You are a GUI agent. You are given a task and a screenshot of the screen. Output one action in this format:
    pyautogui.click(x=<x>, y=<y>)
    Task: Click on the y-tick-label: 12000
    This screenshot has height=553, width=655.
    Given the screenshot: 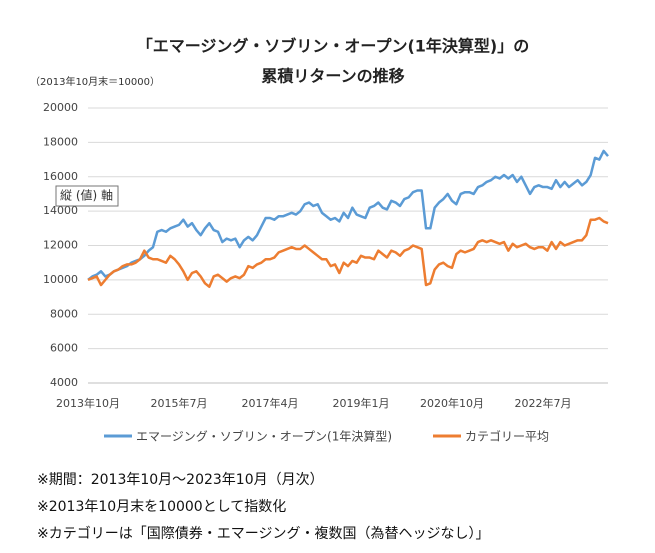 What is the action you would take?
    pyautogui.click(x=60, y=245)
    